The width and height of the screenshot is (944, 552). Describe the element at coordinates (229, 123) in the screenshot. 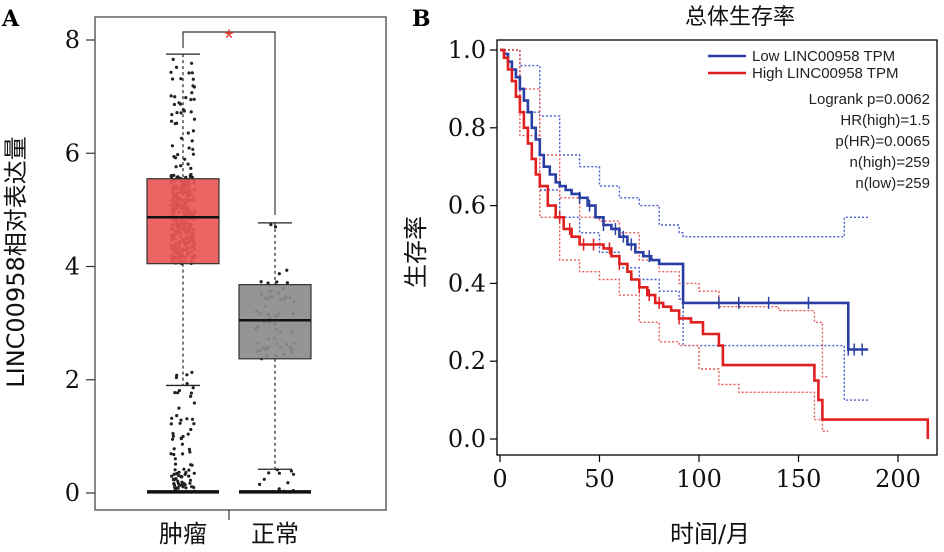

I see `bracket-line` at that location.